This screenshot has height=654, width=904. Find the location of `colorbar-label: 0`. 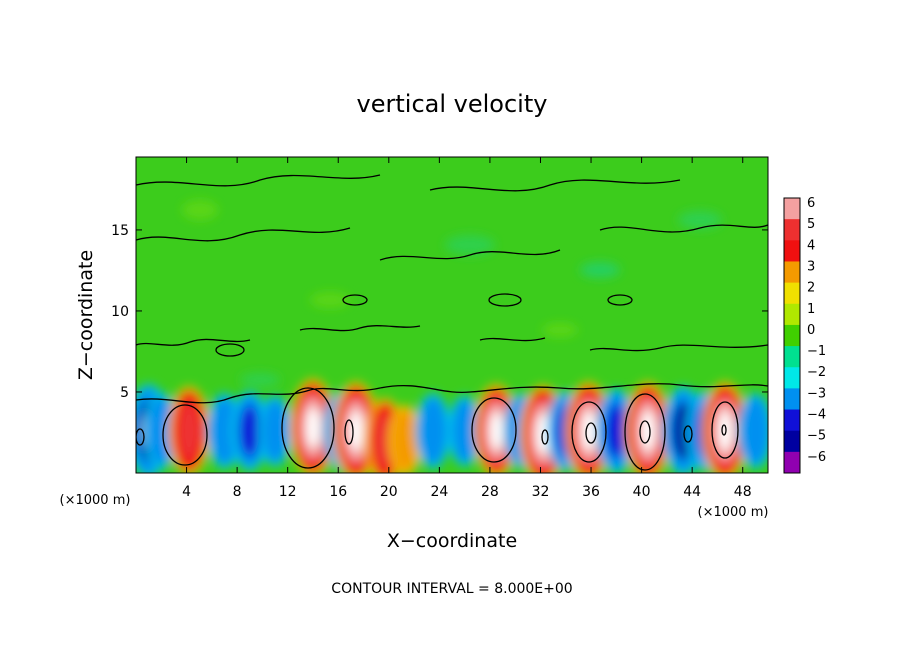

colorbar-label: 0 is located at coordinates (811, 330).